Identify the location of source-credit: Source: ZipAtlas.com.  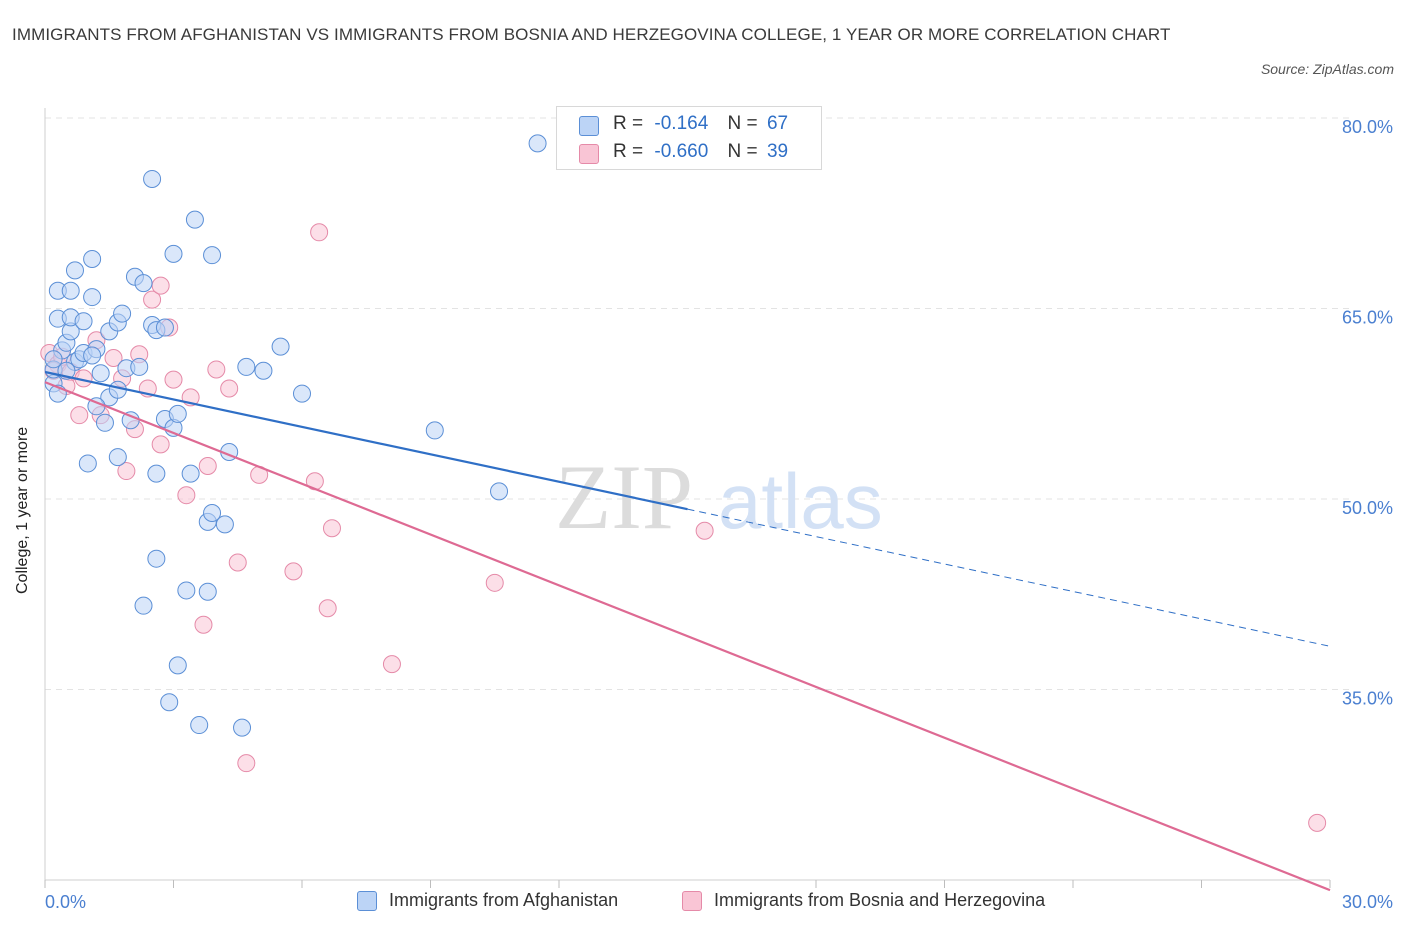
(1327, 69).